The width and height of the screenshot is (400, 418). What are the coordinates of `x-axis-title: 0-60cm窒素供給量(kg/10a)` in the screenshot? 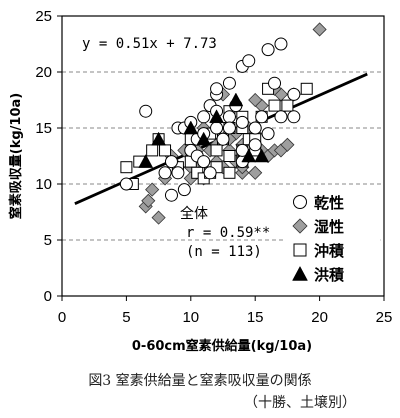 It's located at (222, 346).